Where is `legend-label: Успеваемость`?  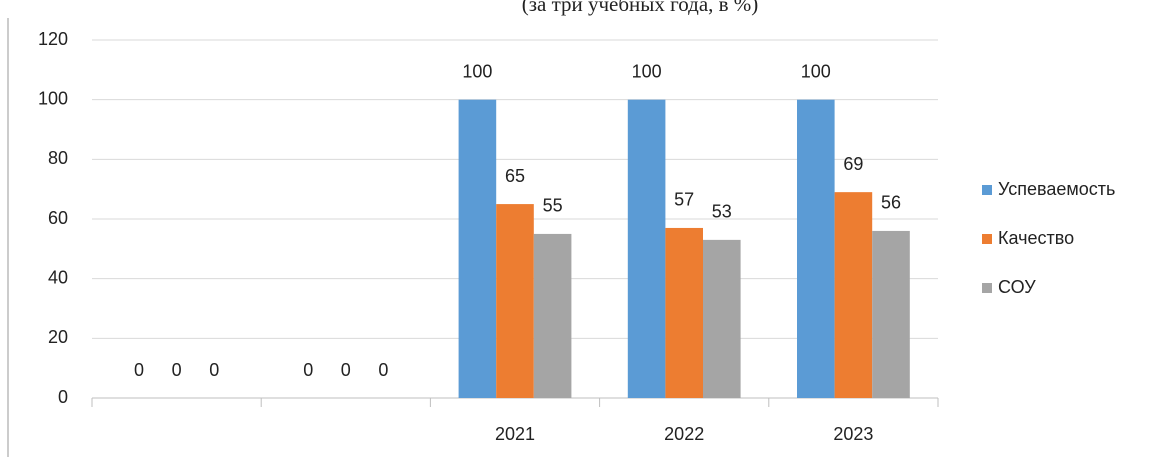
legend-label: Успеваемость is located at coordinates (1056, 189).